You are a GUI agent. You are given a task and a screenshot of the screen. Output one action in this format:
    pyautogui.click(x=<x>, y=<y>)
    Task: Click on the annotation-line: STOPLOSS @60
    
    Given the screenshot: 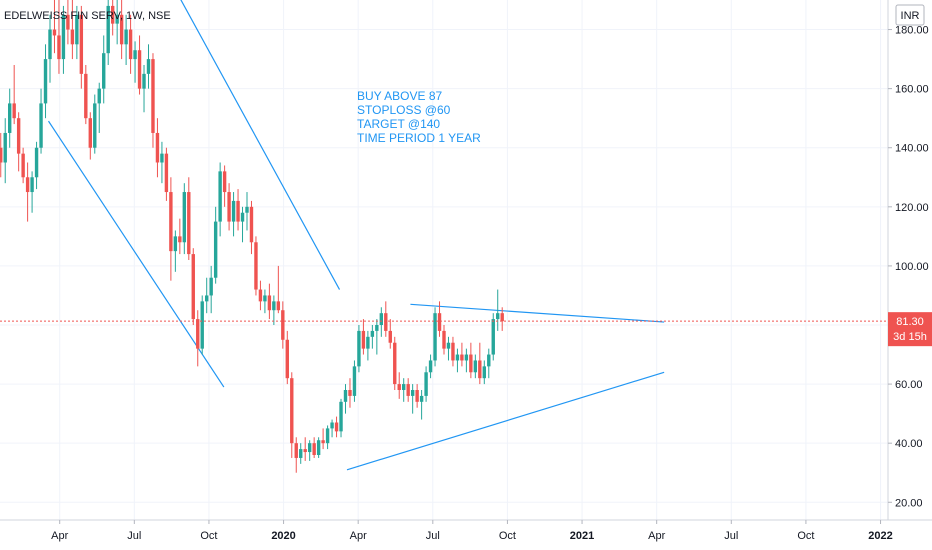 What is the action you would take?
    pyautogui.click(x=404, y=110)
    